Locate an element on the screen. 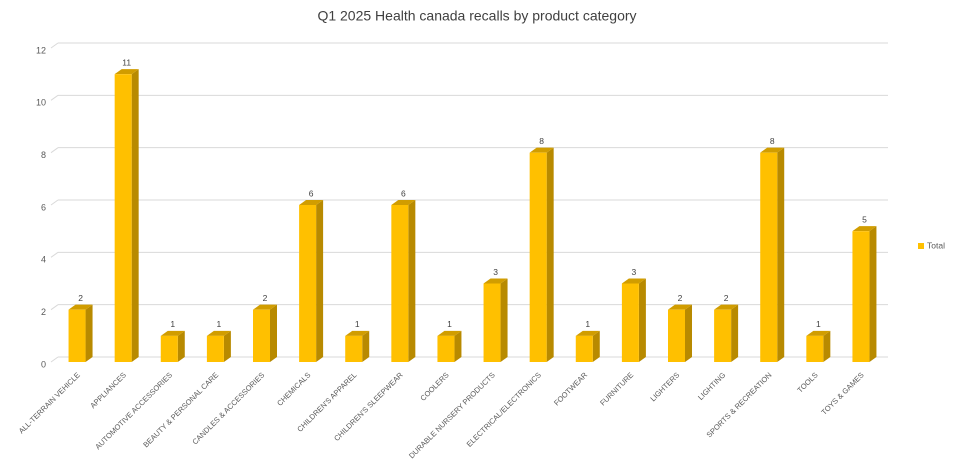 The image size is (954, 469). legend-swatch is located at coordinates (921, 246).